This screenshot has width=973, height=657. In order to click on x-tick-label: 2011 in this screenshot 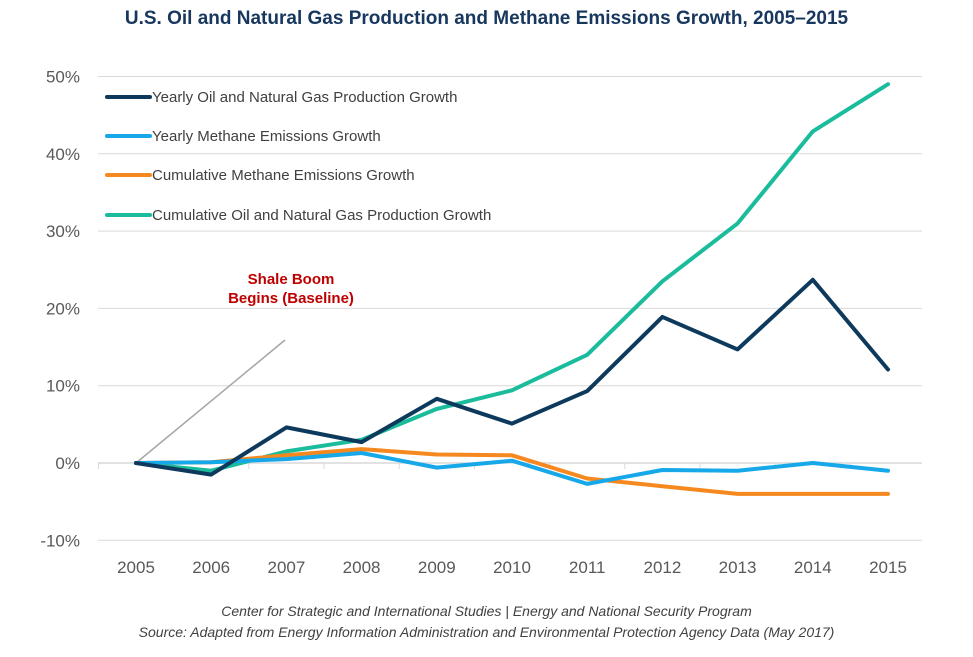, I will do `click(587, 567)`.